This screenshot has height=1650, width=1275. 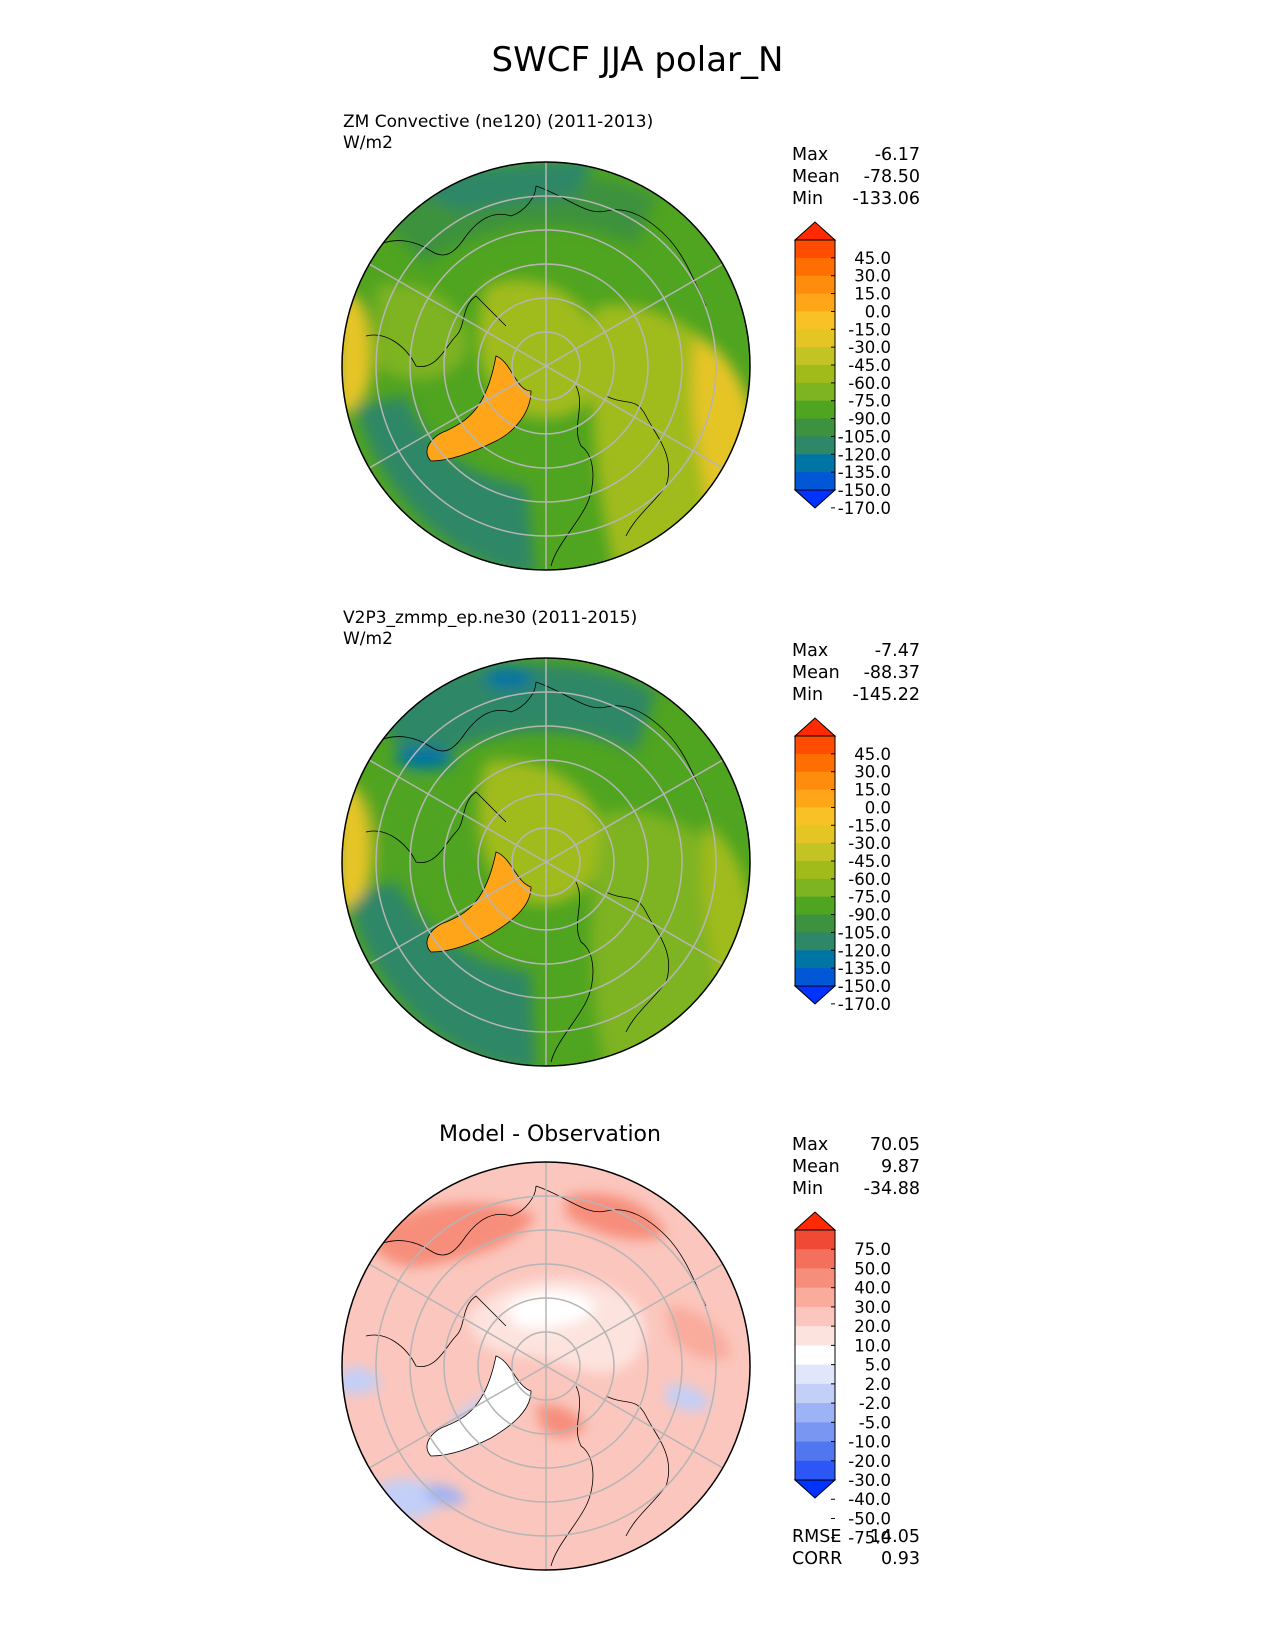 What do you see at coordinates (546, 862) in the screenshot?
I see `panel2-map-border` at bounding box center [546, 862].